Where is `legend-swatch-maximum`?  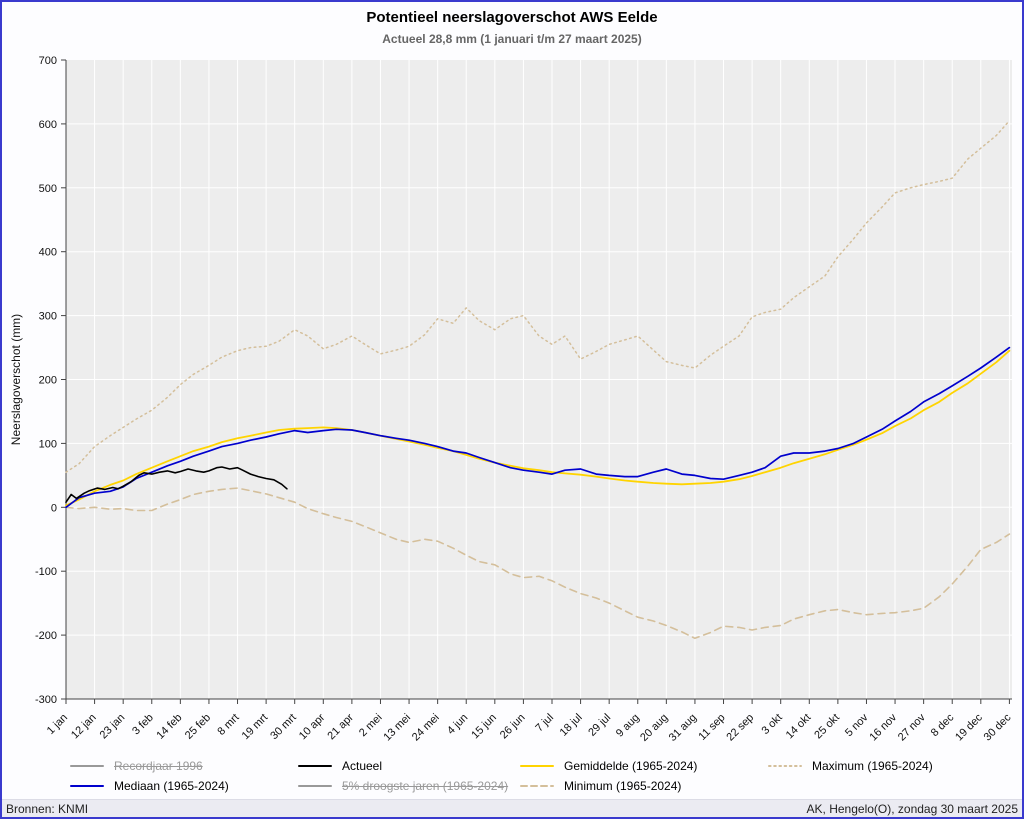 legend-swatch-maximum is located at coordinates (785, 766).